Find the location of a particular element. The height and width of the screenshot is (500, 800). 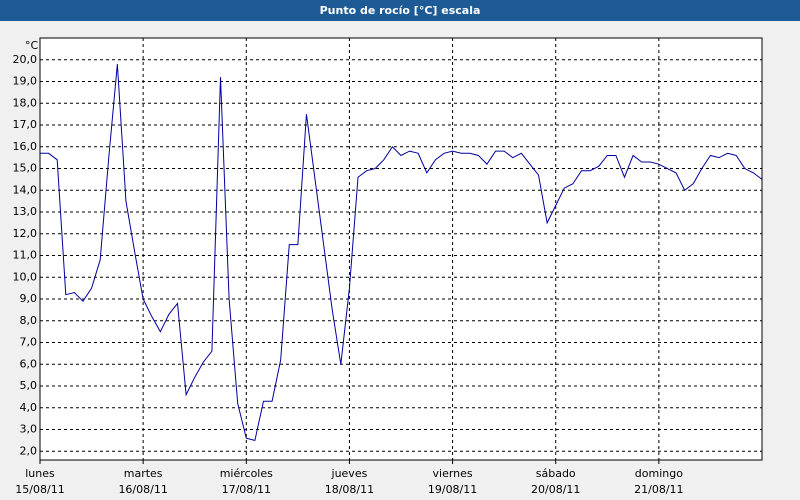

y-tick-label: 5,0 is located at coordinates (29, 385).